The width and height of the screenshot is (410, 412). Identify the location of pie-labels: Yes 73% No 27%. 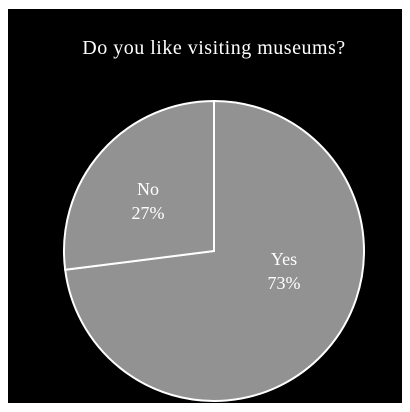
(216, 236).